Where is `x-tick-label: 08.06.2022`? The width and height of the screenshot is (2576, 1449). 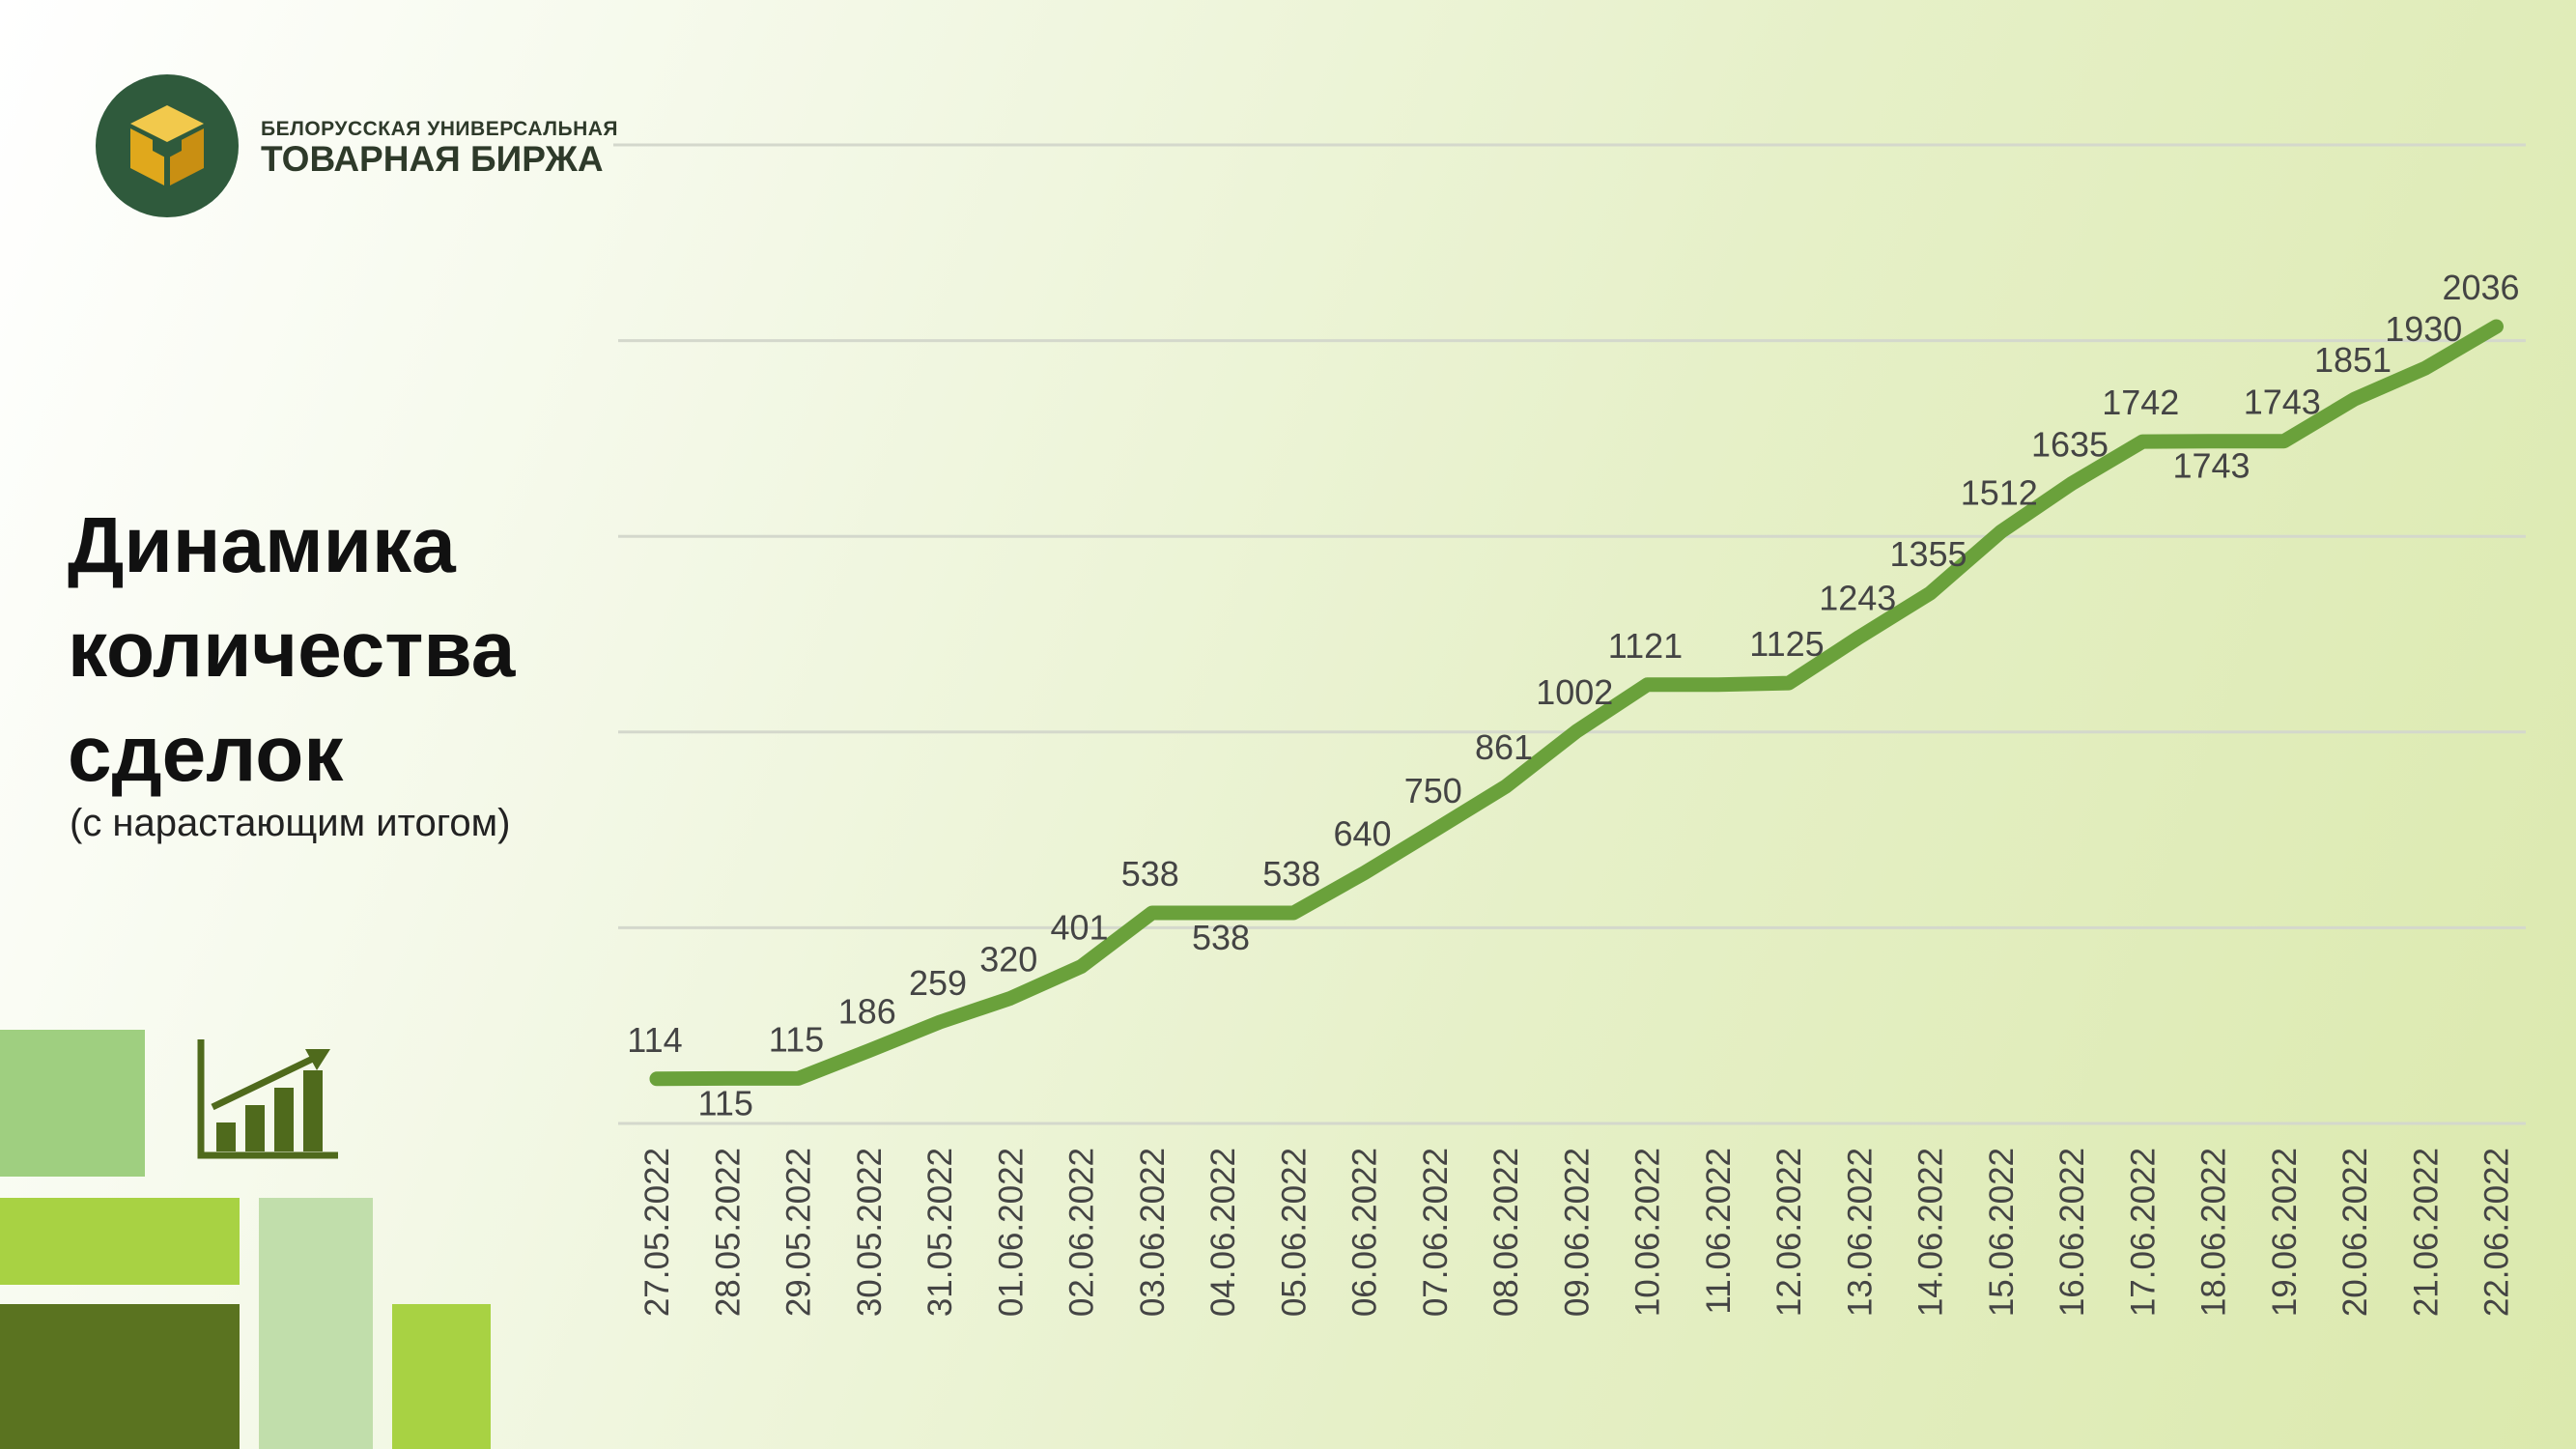 x-tick-label: 08.06.2022 is located at coordinates (1506, 1232).